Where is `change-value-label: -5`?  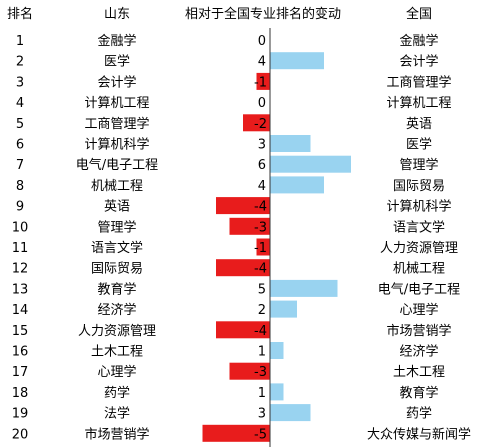 change-value-label: -5 is located at coordinates (260, 434).